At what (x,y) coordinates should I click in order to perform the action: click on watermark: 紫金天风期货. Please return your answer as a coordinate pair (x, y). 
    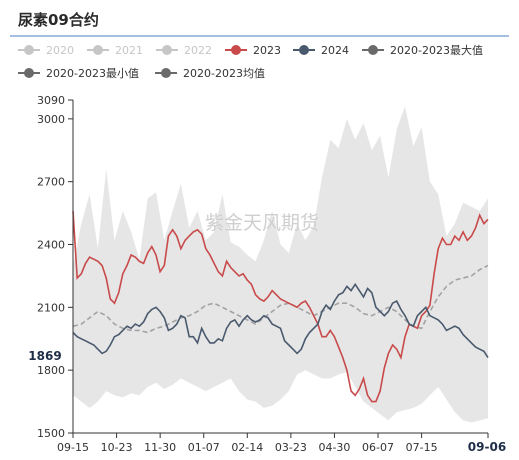
    Looking at the image, I should click on (262, 223).